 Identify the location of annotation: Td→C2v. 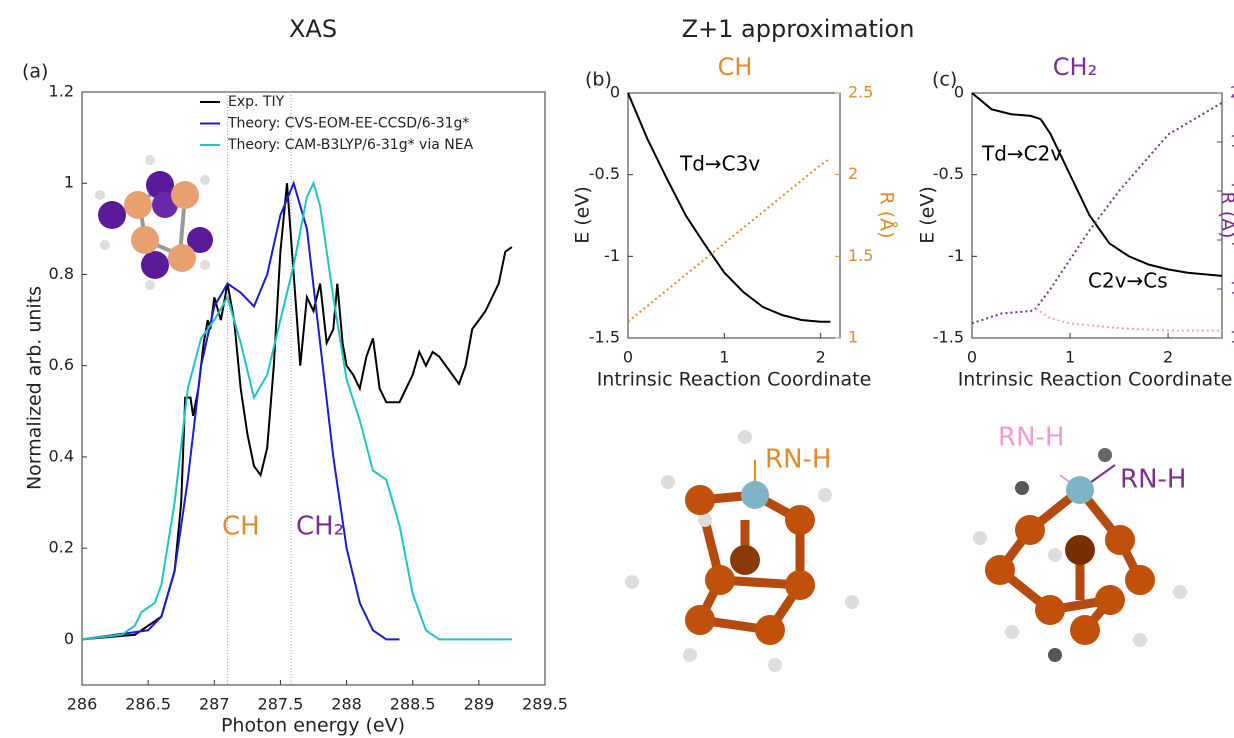
(1021, 154).